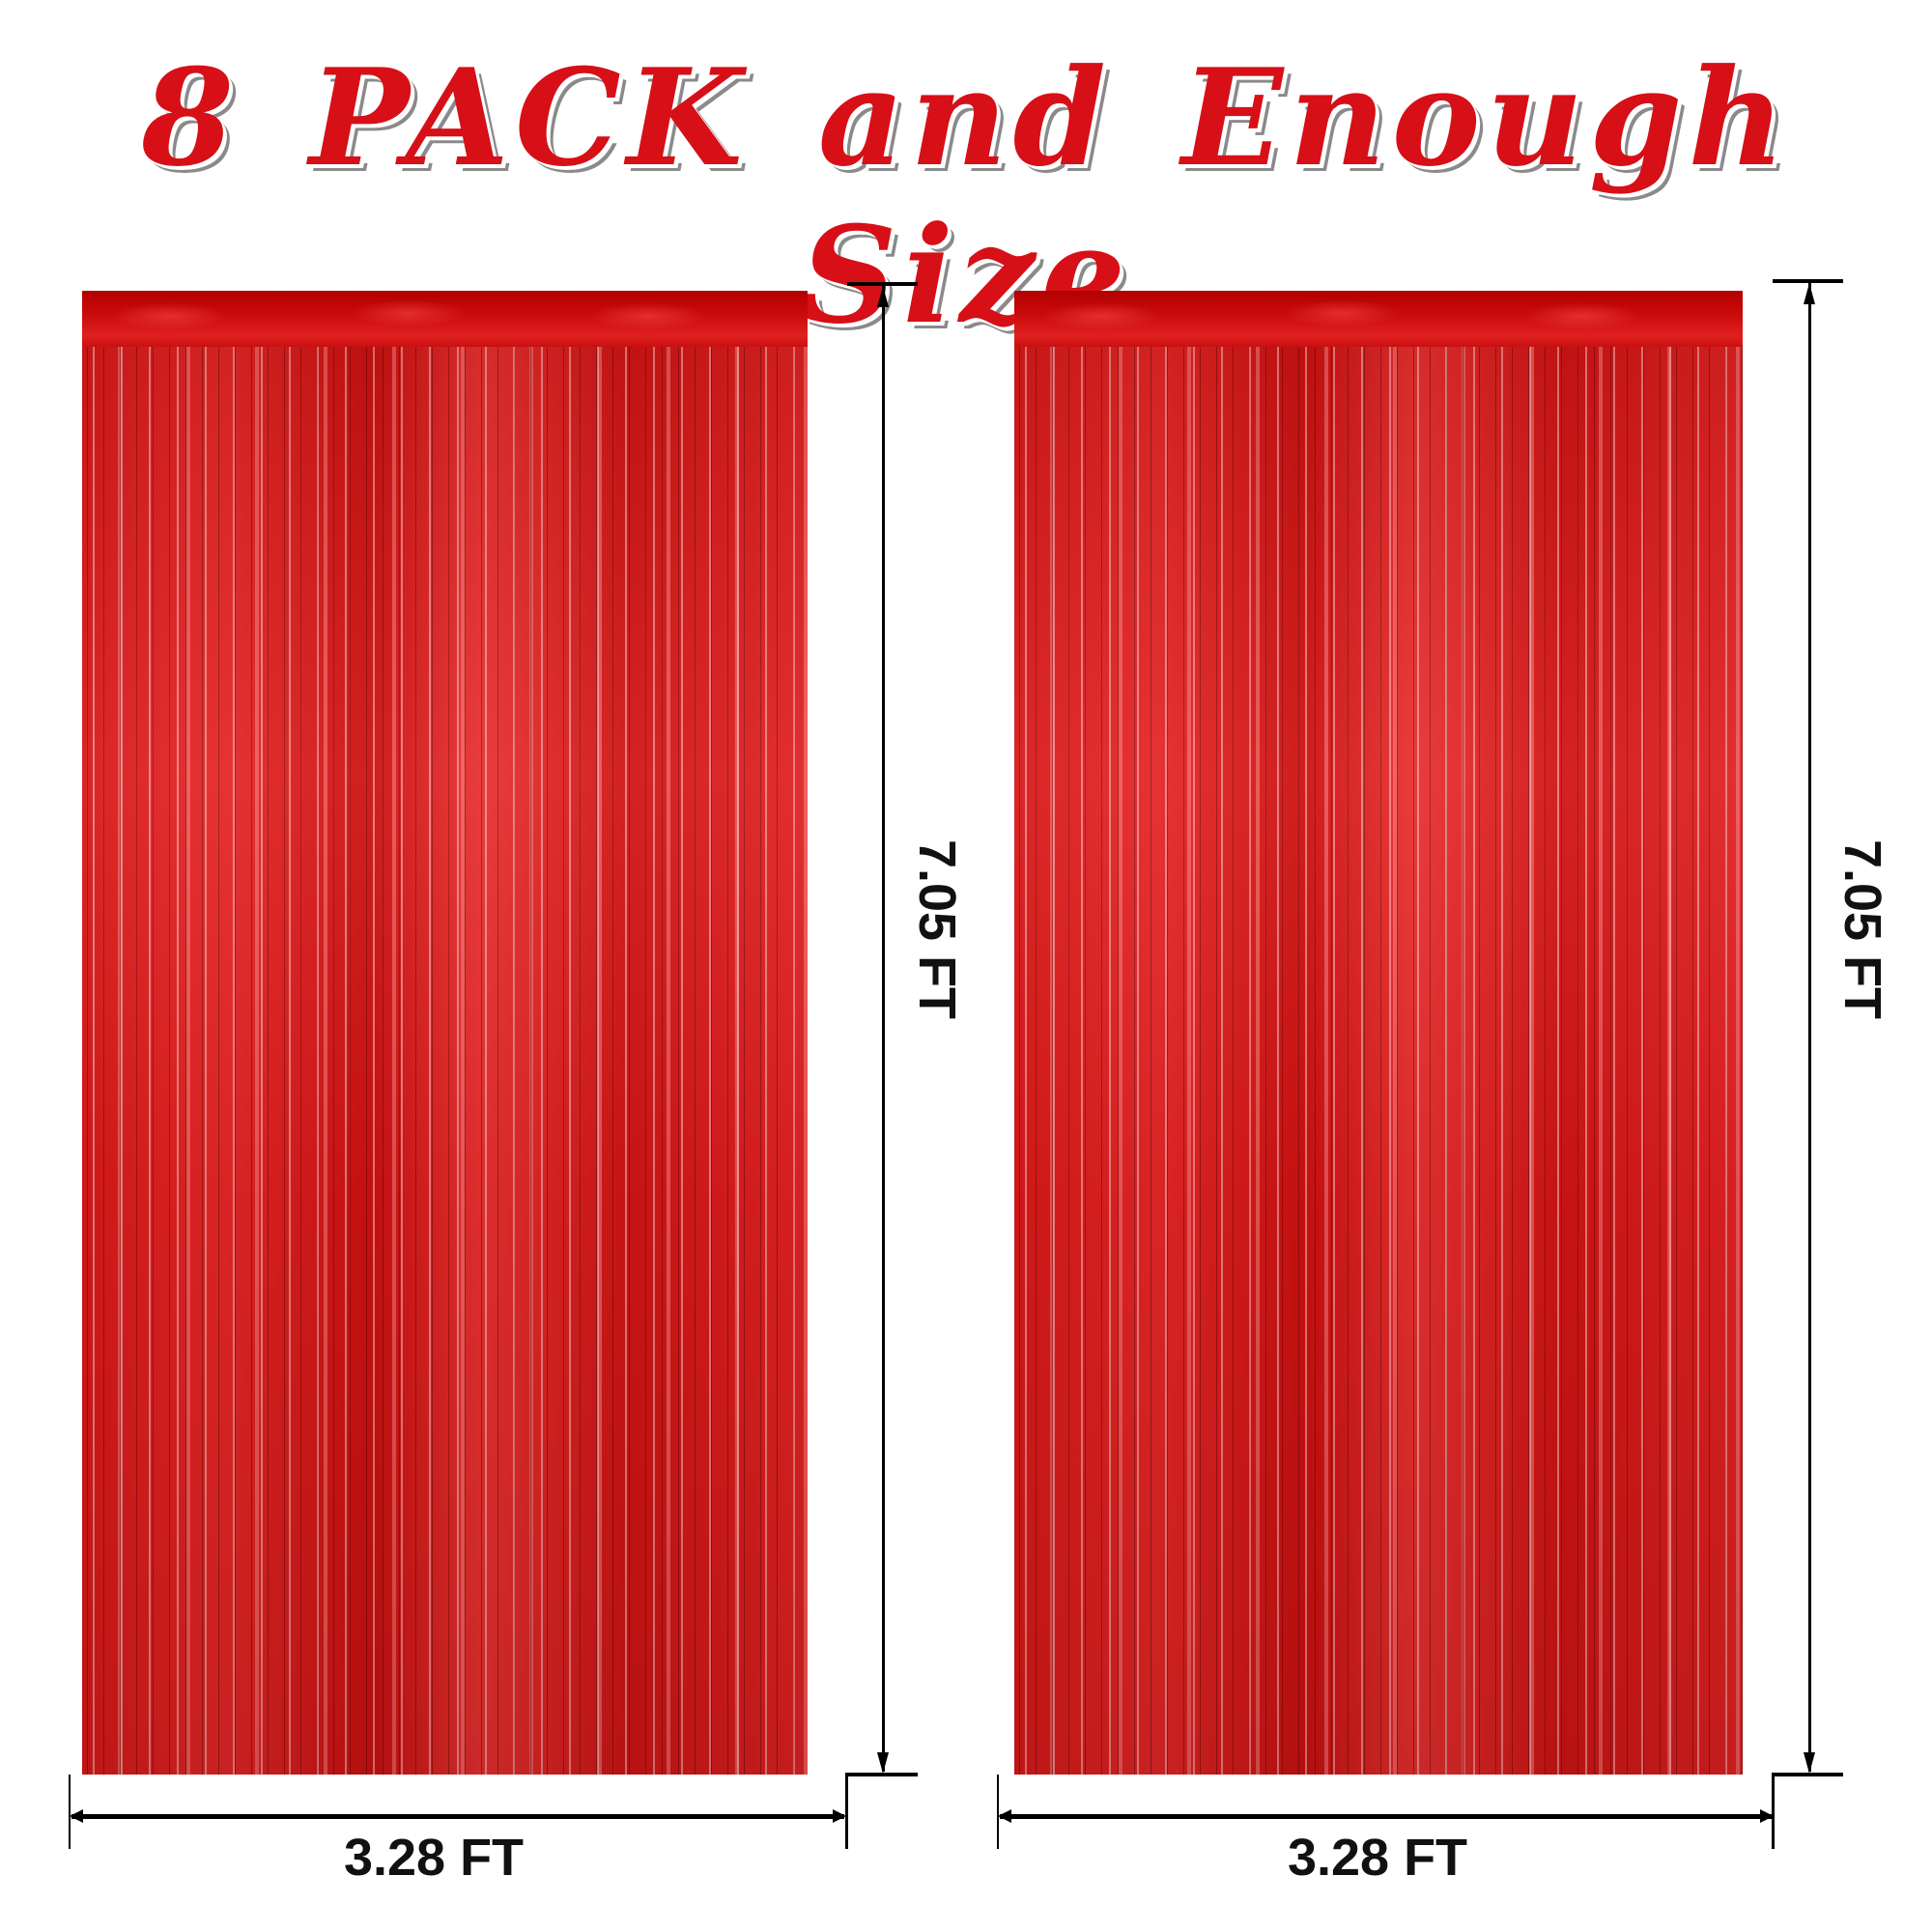 The height and width of the screenshot is (1932, 1932). What do you see at coordinates (966, 196) in the screenshot?
I see `headline: 8 PACK and Enough Size` at bounding box center [966, 196].